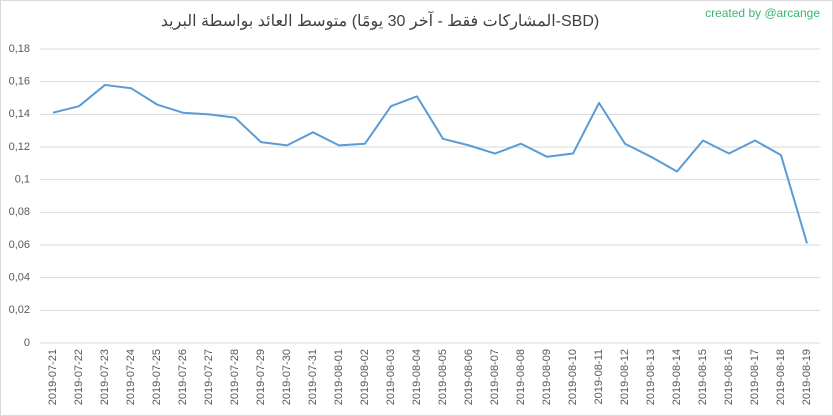  What do you see at coordinates (762, 13) in the screenshot?
I see `annotation: created by @arcange` at bounding box center [762, 13].